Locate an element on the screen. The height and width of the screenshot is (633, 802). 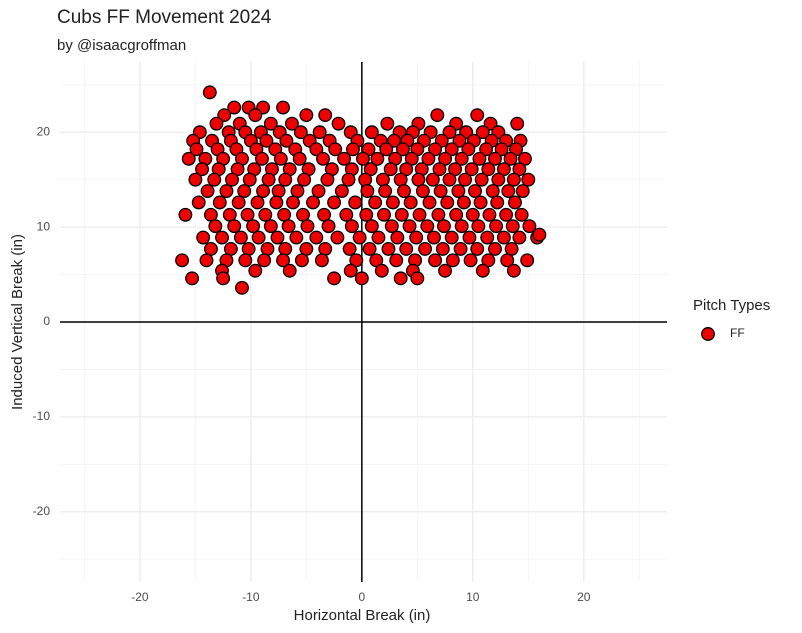
legend: Pitch Types FF is located at coordinates (731, 319).